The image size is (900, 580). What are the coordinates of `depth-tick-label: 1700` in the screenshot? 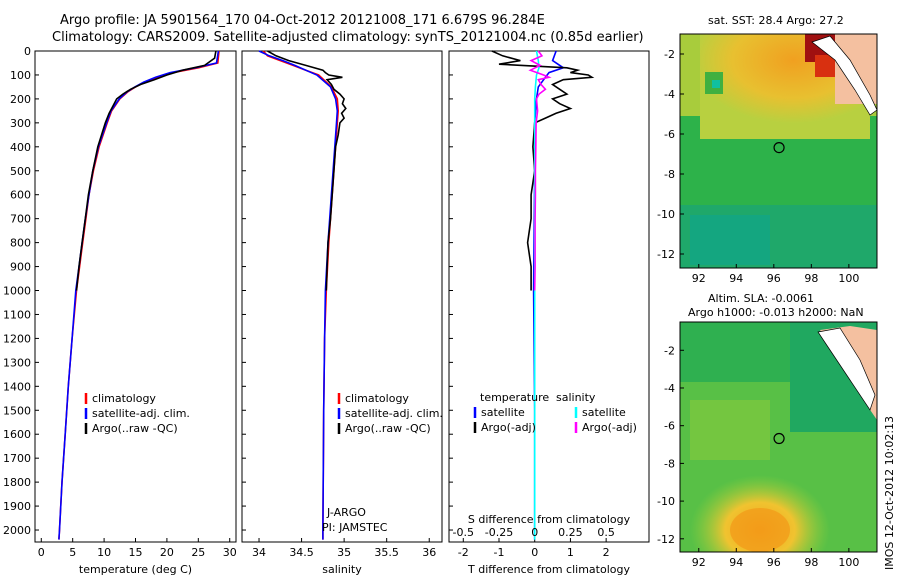 It's located at (17, 458).